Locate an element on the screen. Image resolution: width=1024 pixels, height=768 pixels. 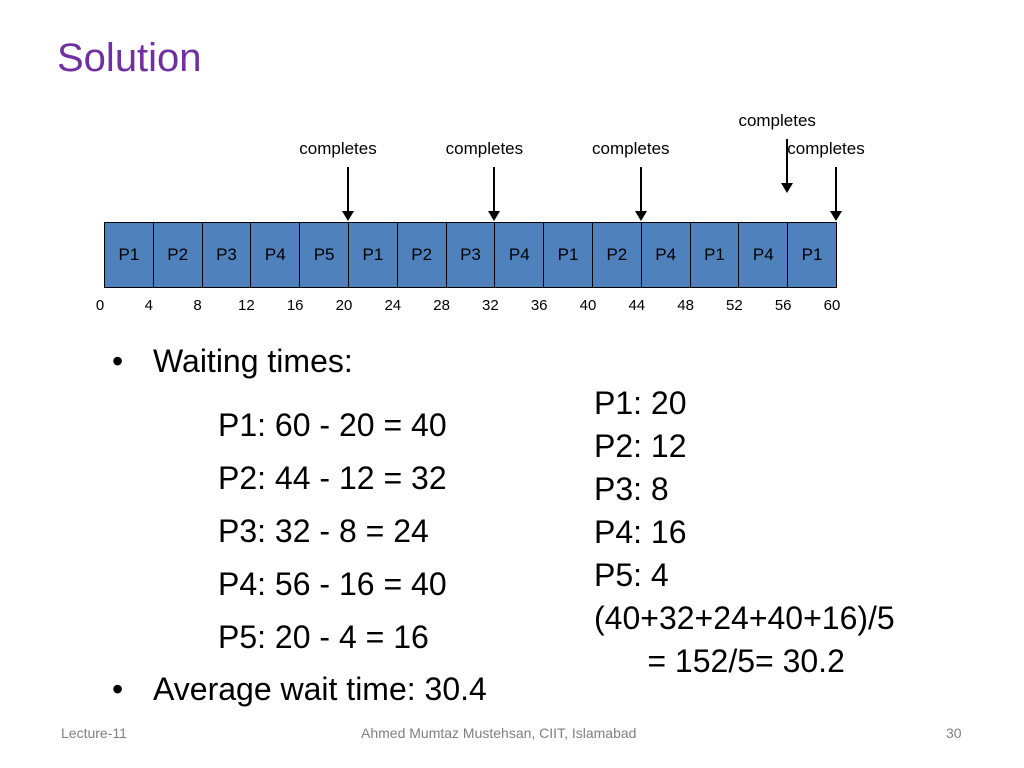
gantt-block-p5: P5 is located at coordinates (324, 255).